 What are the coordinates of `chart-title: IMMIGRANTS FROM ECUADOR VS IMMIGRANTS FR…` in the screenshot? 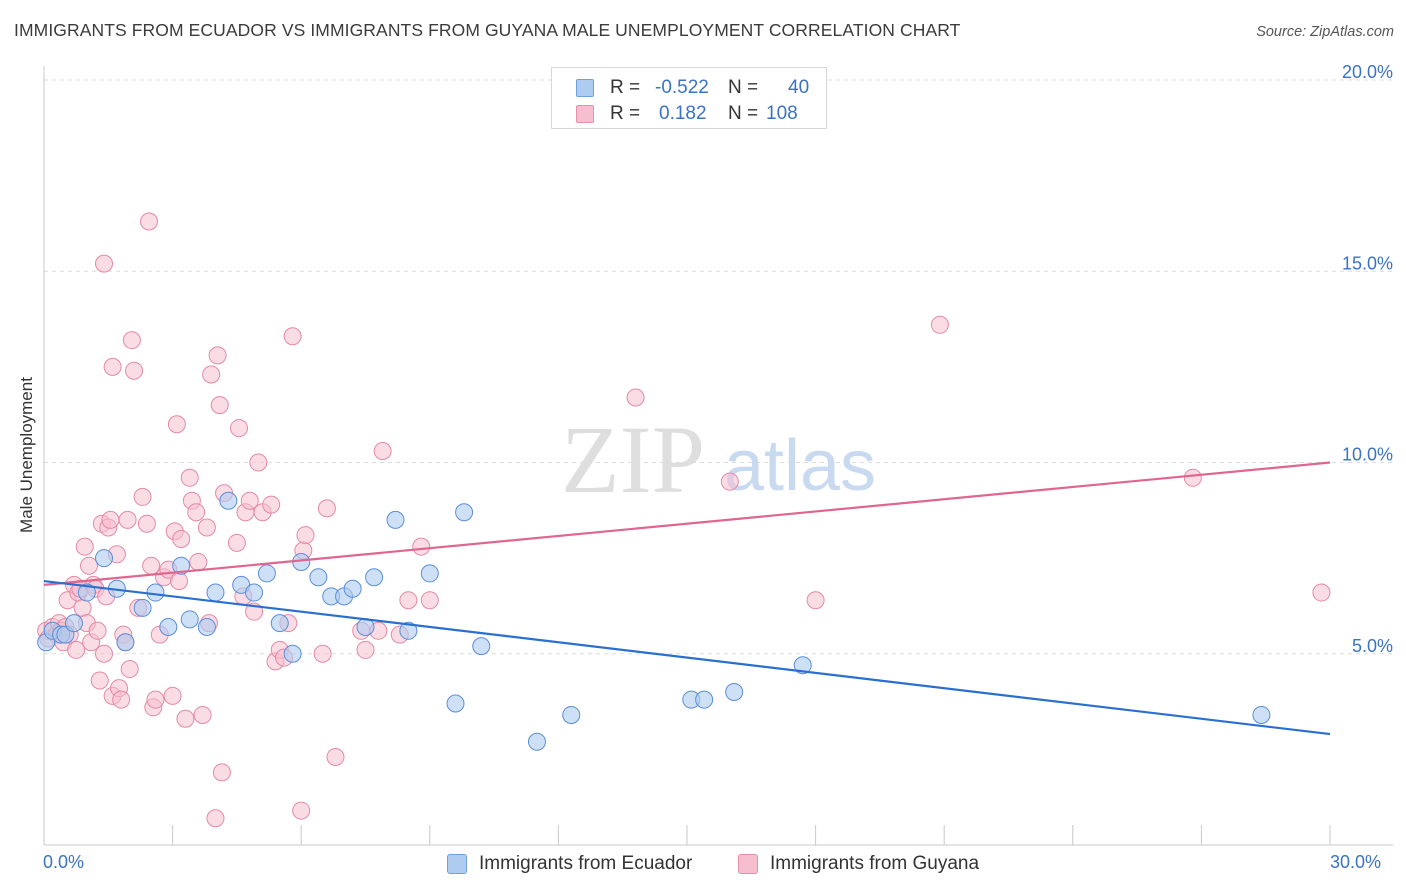 It's located at (487, 30).